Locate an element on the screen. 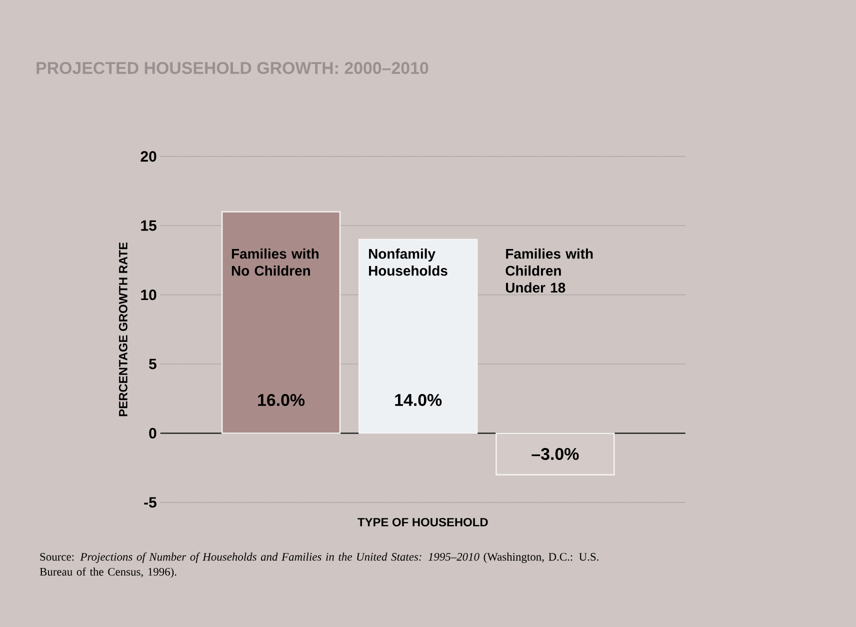  data-label: 14.0% is located at coordinates (418, 400).